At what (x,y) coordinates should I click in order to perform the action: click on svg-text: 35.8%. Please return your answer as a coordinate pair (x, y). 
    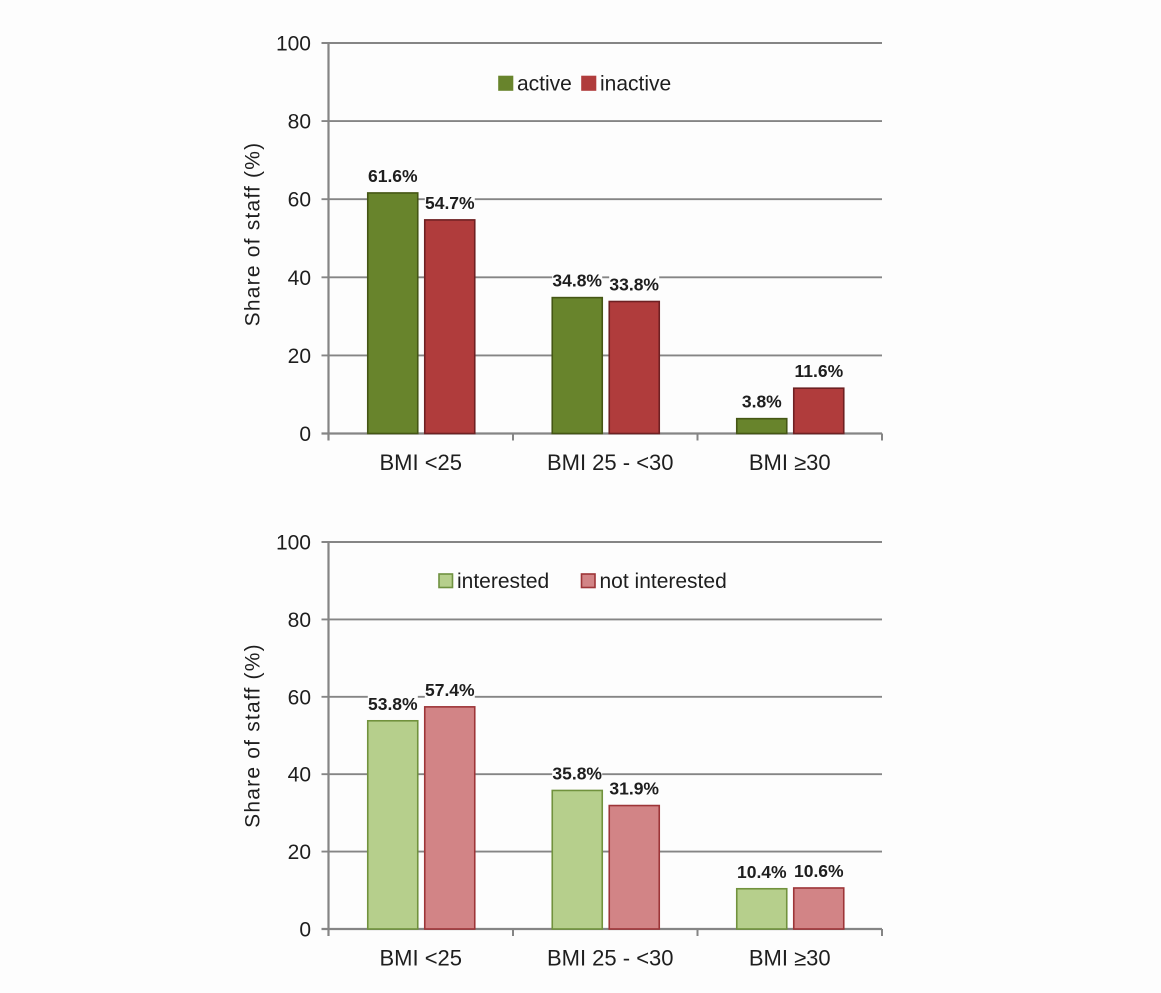
    Looking at the image, I should click on (577, 774).